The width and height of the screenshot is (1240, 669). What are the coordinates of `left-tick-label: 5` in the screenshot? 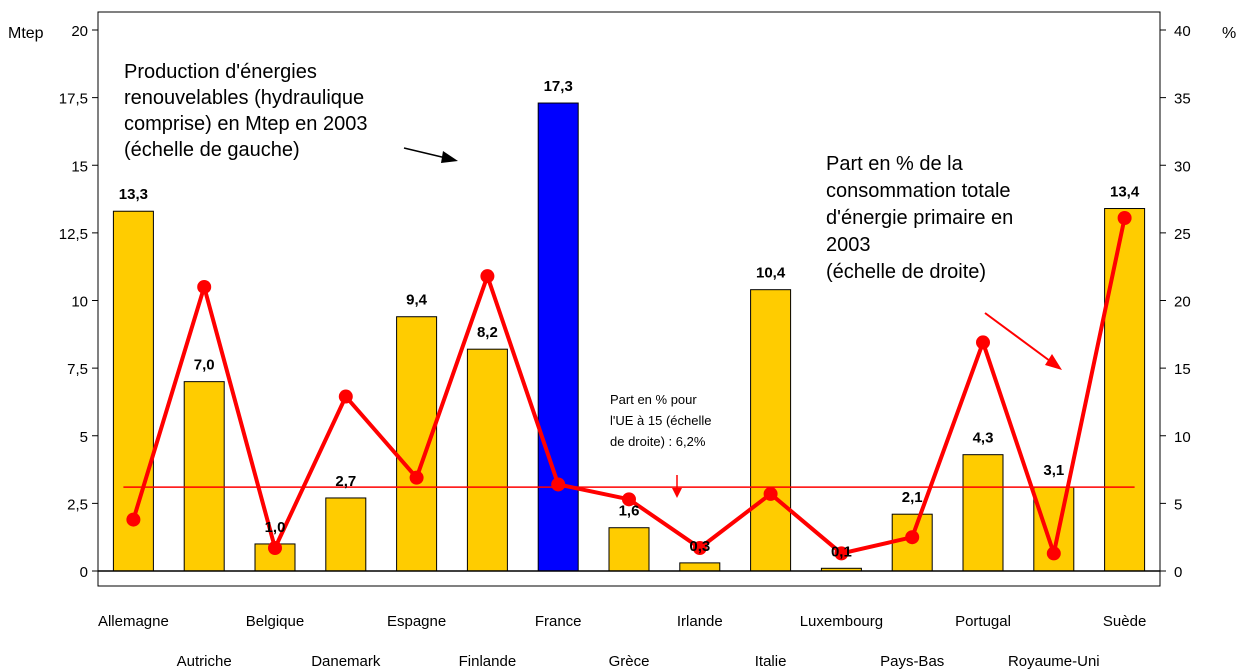 It's located at (84, 437).